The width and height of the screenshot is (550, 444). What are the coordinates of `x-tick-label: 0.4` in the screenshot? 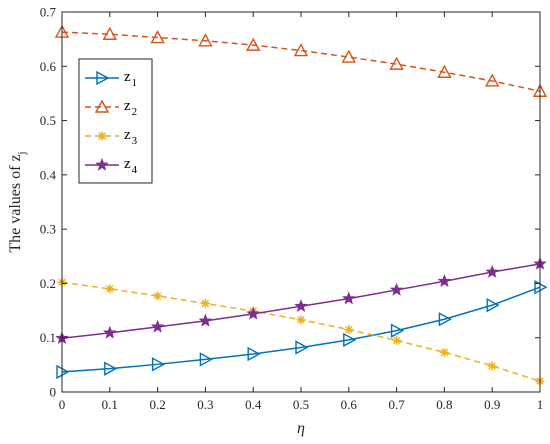 It's located at (253, 404).